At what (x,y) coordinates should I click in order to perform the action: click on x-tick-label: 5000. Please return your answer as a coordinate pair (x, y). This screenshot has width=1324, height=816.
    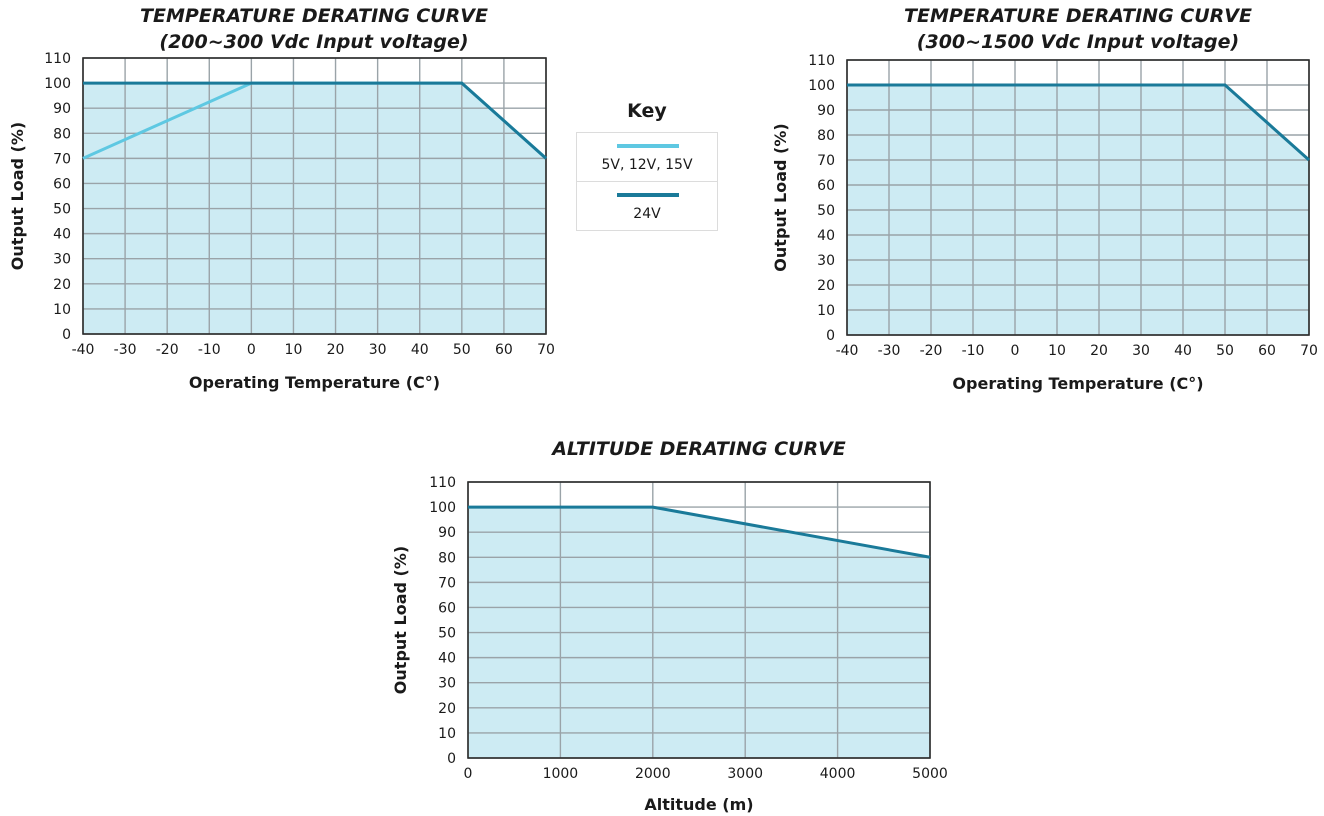
    Looking at the image, I should click on (930, 774).